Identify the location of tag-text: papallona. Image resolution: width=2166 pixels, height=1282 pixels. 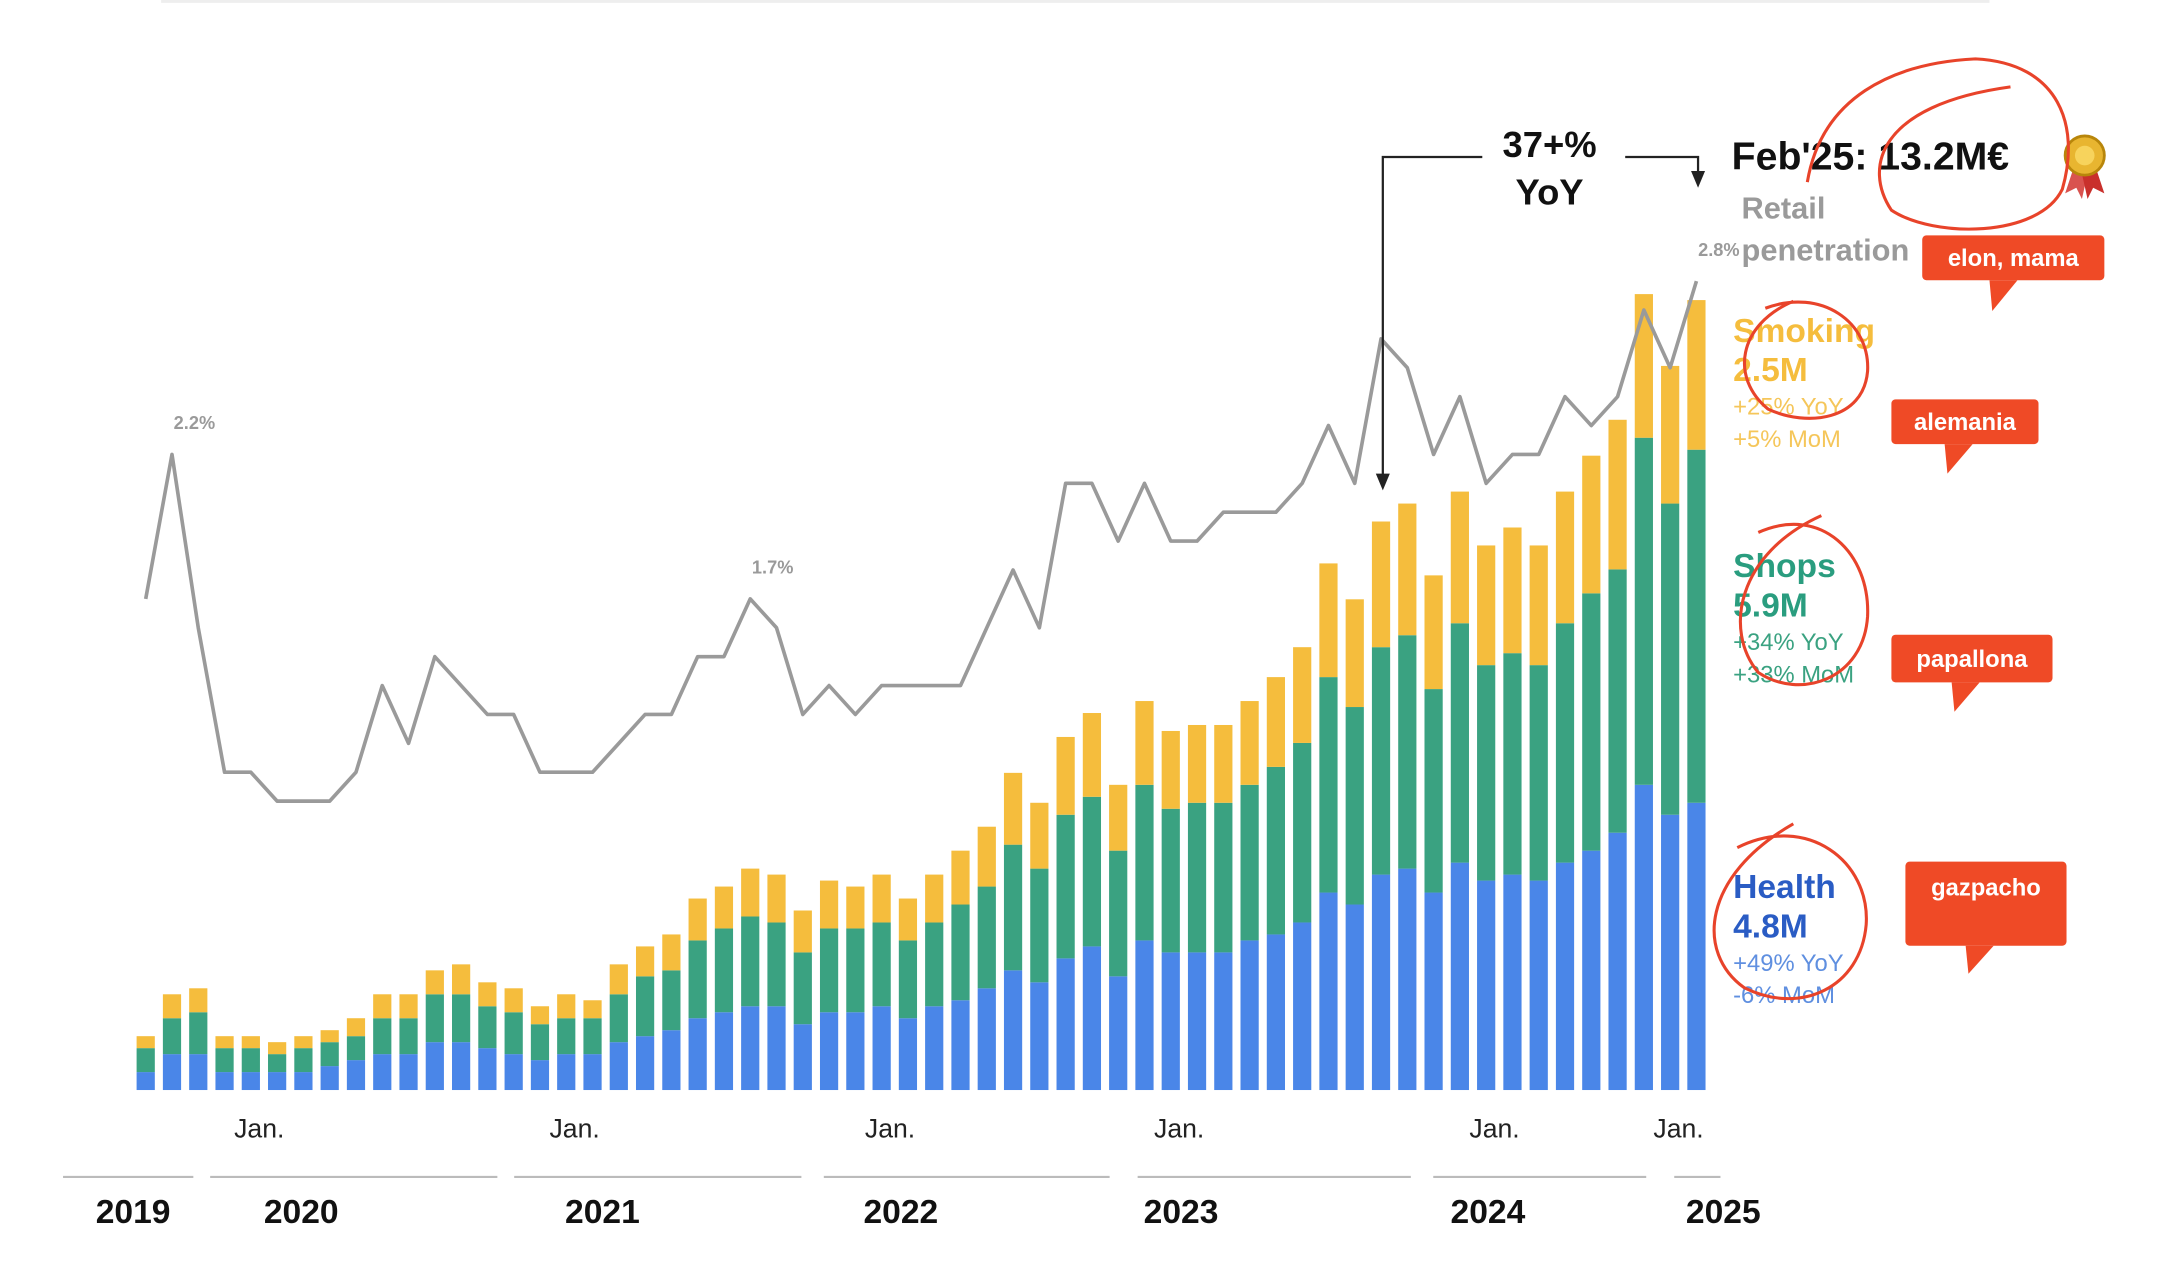
(1972, 659).